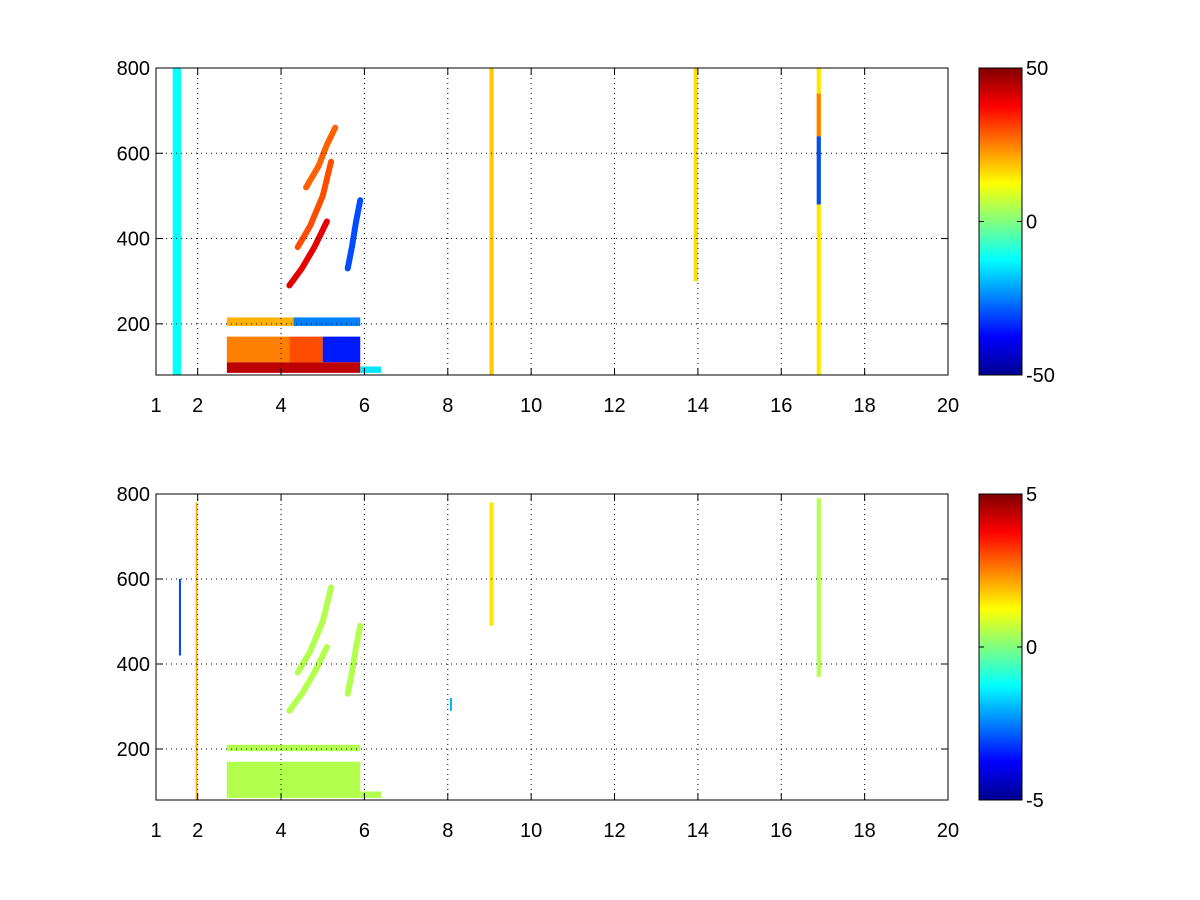 This screenshot has height=900, width=1200. I want to click on colorbar-tick-label: -50, so click(1040, 376).